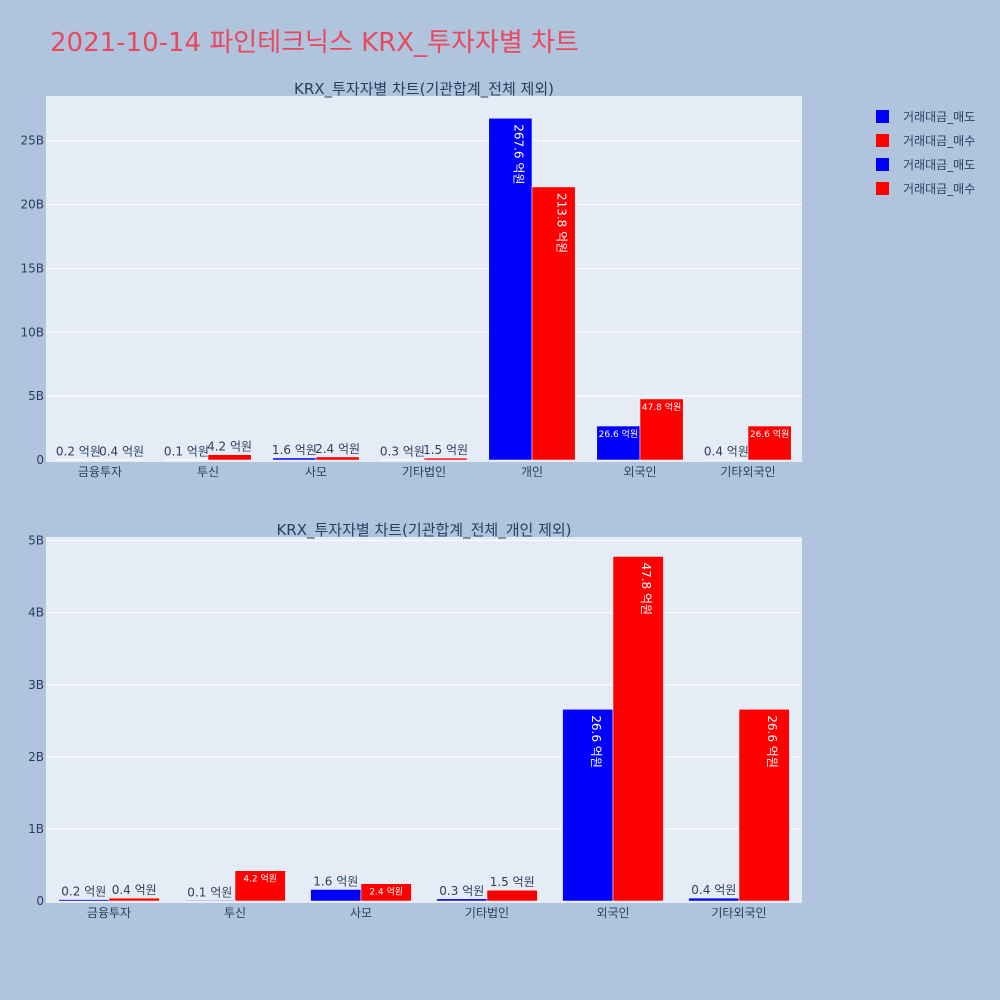  Describe the element at coordinates (36, 685) in the screenshot. I see `y-tick-label: 3B` at that location.